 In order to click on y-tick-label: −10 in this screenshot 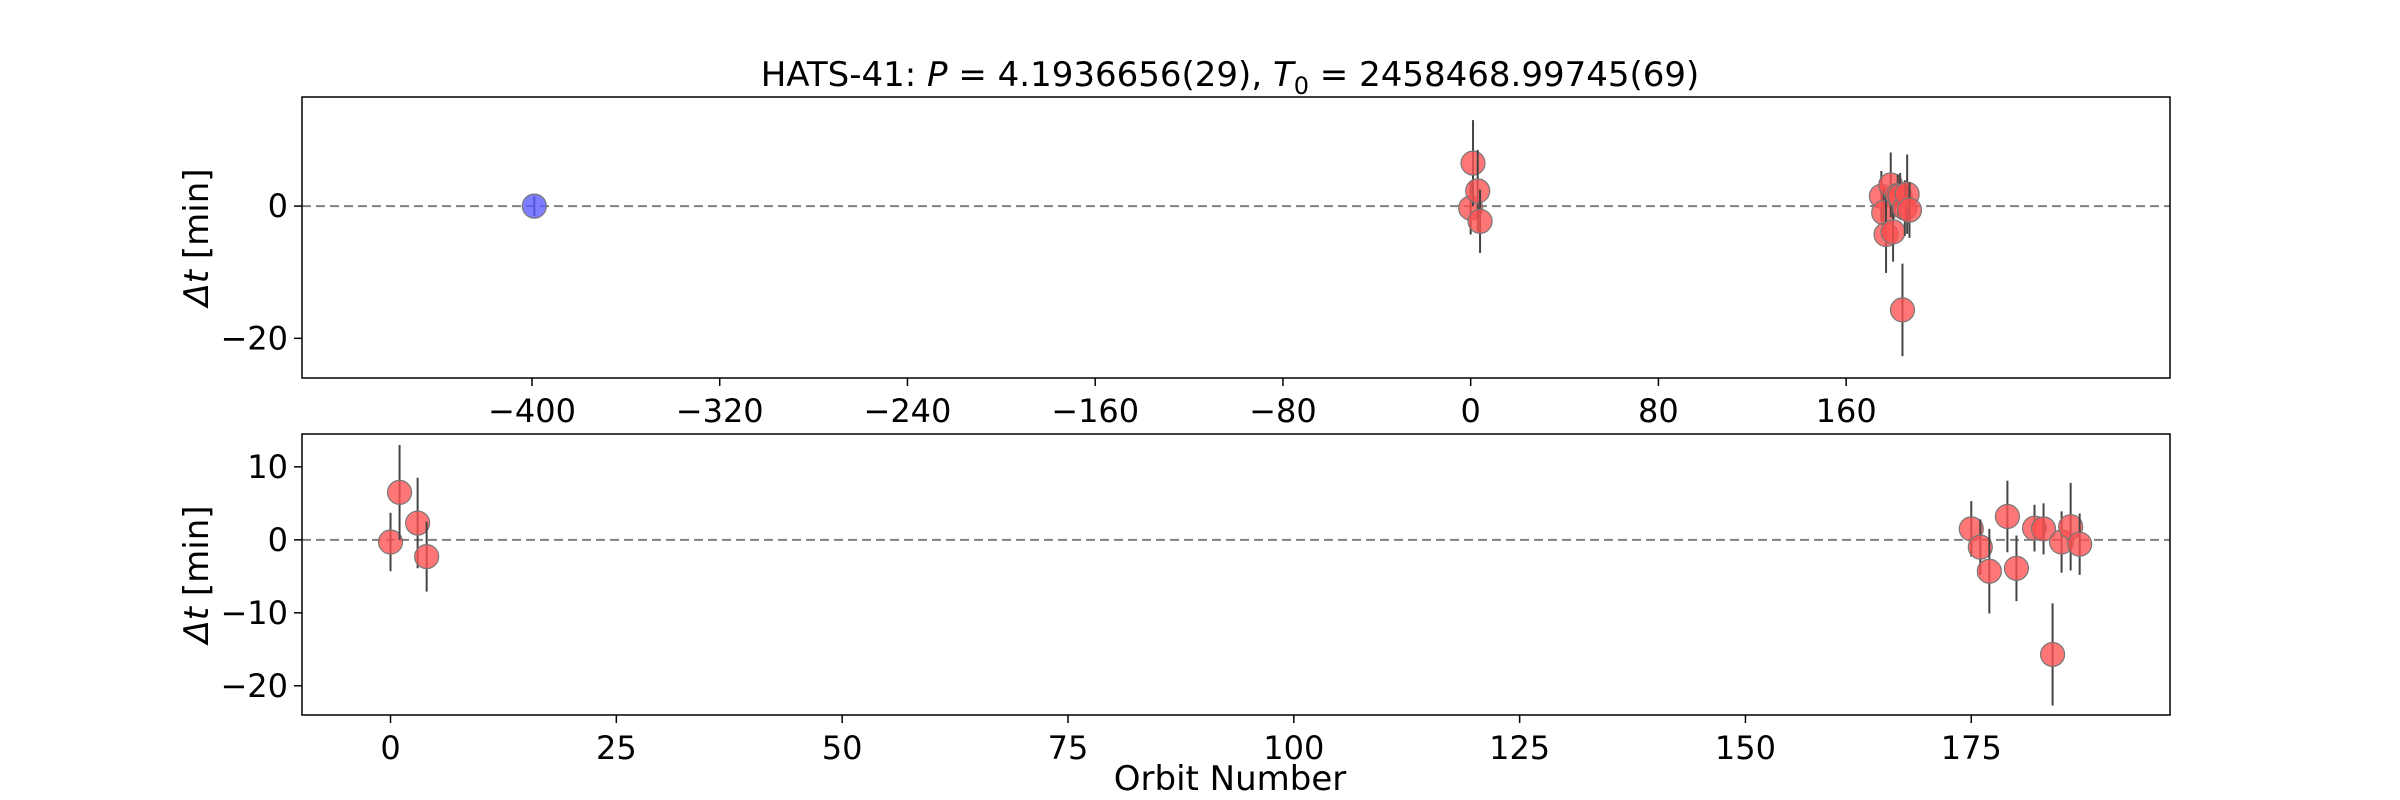, I will do `click(254, 613)`.